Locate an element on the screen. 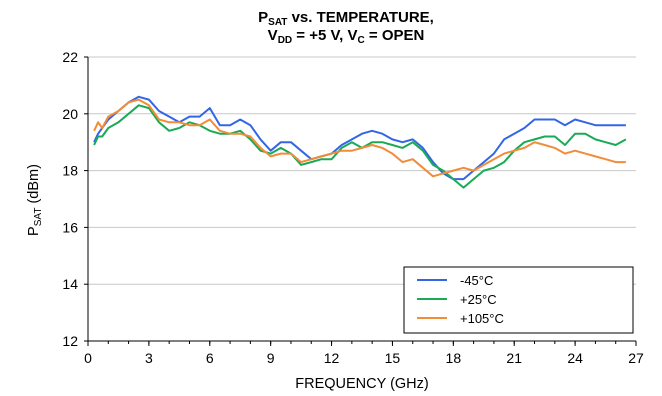 This screenshot has width=662, height=396. legend-label-1: +25°C is located at coordinates (478, 299).